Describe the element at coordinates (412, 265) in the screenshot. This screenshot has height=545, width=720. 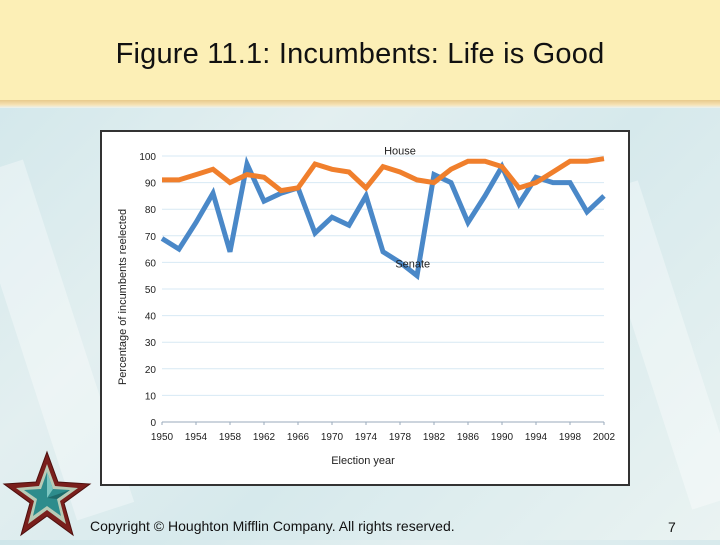
I see `senate-series-label: Senate` at that location.